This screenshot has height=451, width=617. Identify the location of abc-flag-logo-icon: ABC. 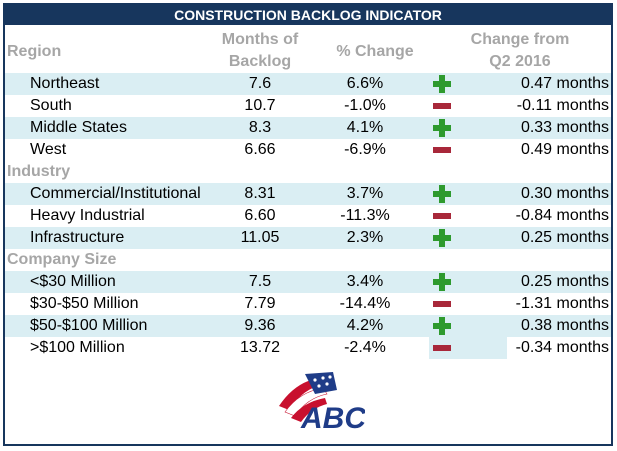
(322, 402).